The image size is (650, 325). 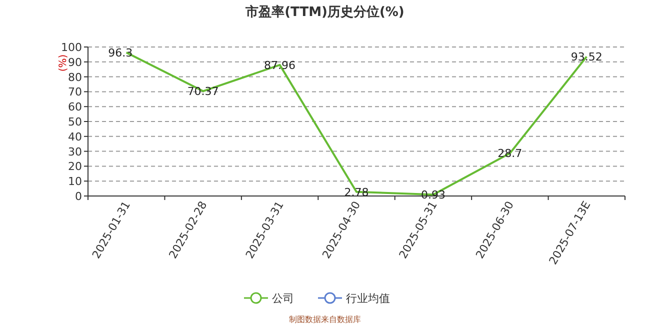 What do you see at coordinates (356, 192) in the screenshot?
I see `data-label: 2.78` at bounding box center [356, 192].